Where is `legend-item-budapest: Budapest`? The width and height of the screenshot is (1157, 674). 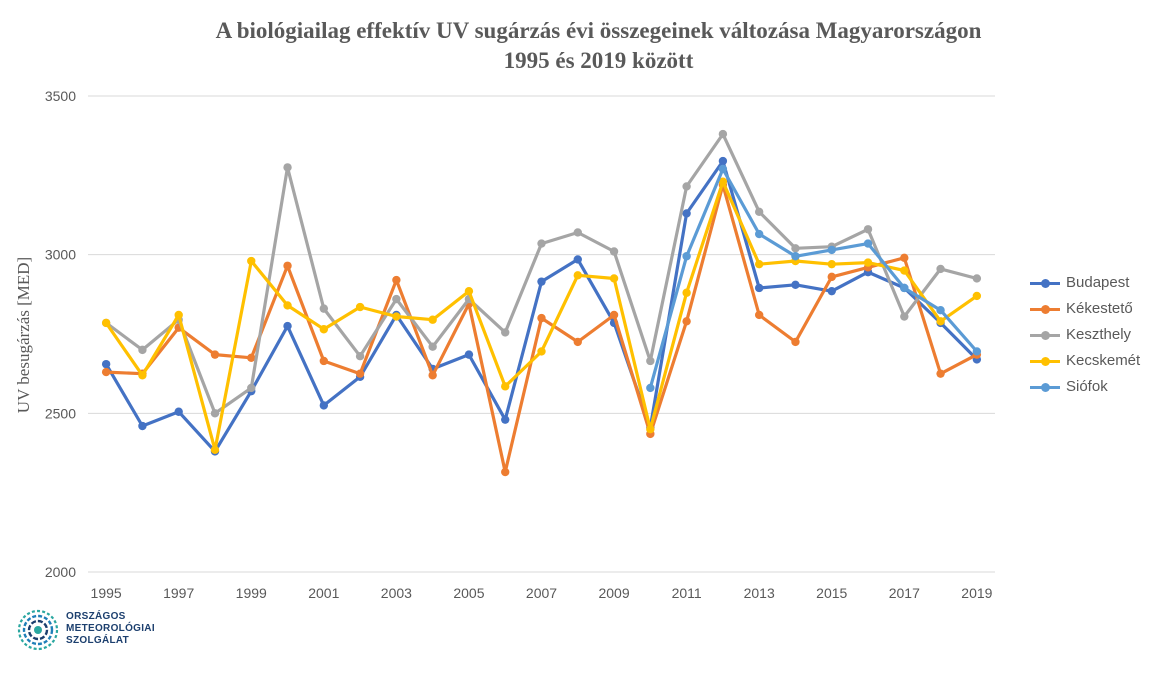 legend-item-budapest: Budapest is located at coordinates (1090, 285).